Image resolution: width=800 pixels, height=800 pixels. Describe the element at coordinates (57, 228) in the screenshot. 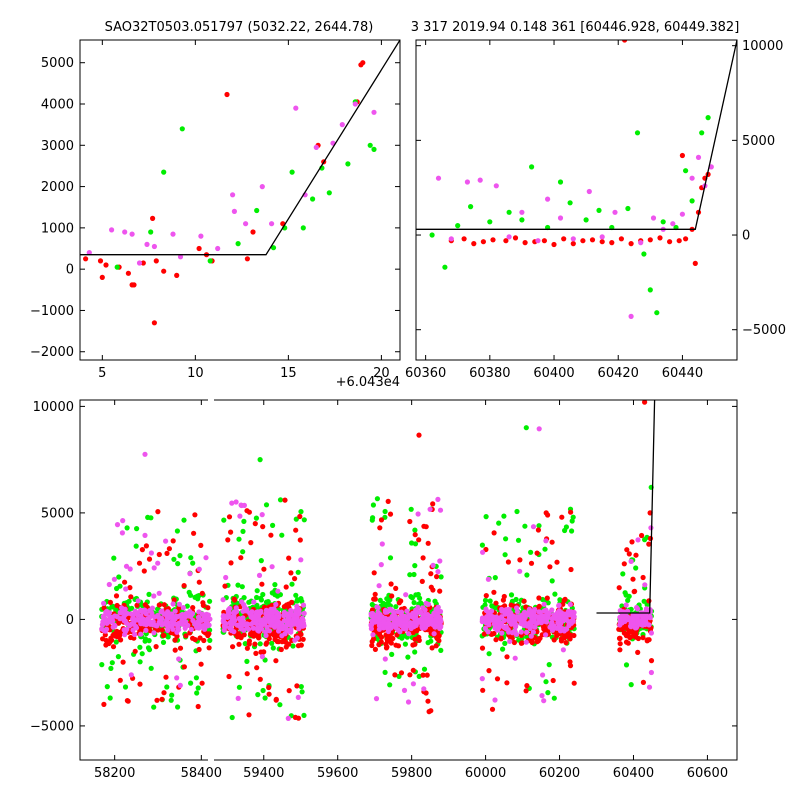

I see `y-tick-label: 1000` at that location.